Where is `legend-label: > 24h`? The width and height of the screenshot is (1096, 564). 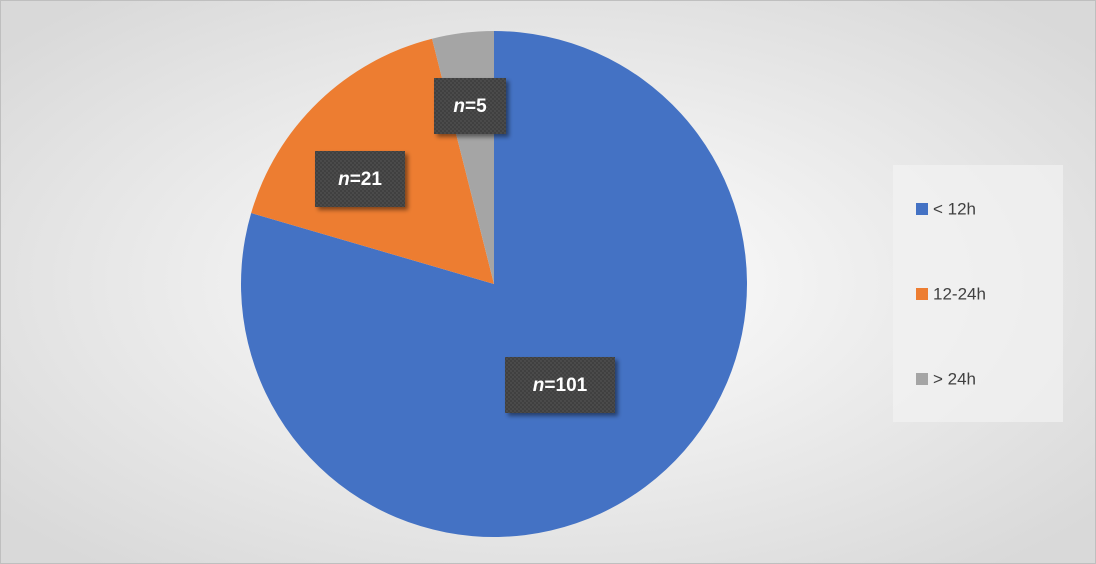
legend-label: > 24h is located at coordinates (954, 378).